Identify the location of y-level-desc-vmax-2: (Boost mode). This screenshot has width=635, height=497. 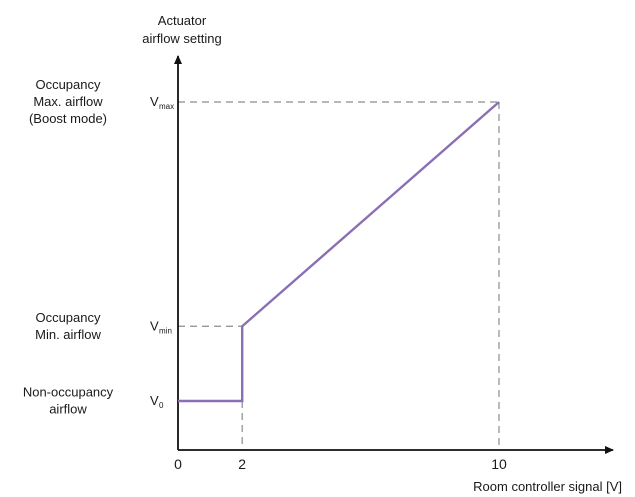
(68, 118).